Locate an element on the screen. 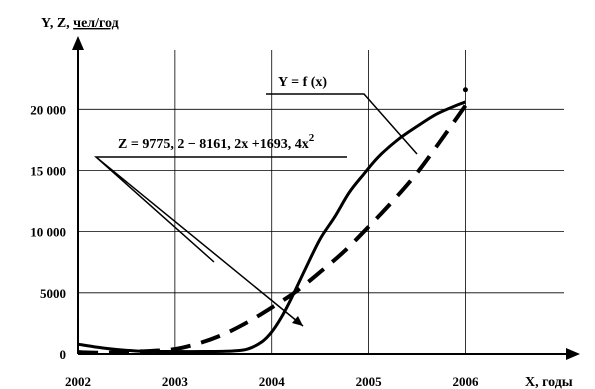  annotation-y-leader is located at coordinates (342, 124).